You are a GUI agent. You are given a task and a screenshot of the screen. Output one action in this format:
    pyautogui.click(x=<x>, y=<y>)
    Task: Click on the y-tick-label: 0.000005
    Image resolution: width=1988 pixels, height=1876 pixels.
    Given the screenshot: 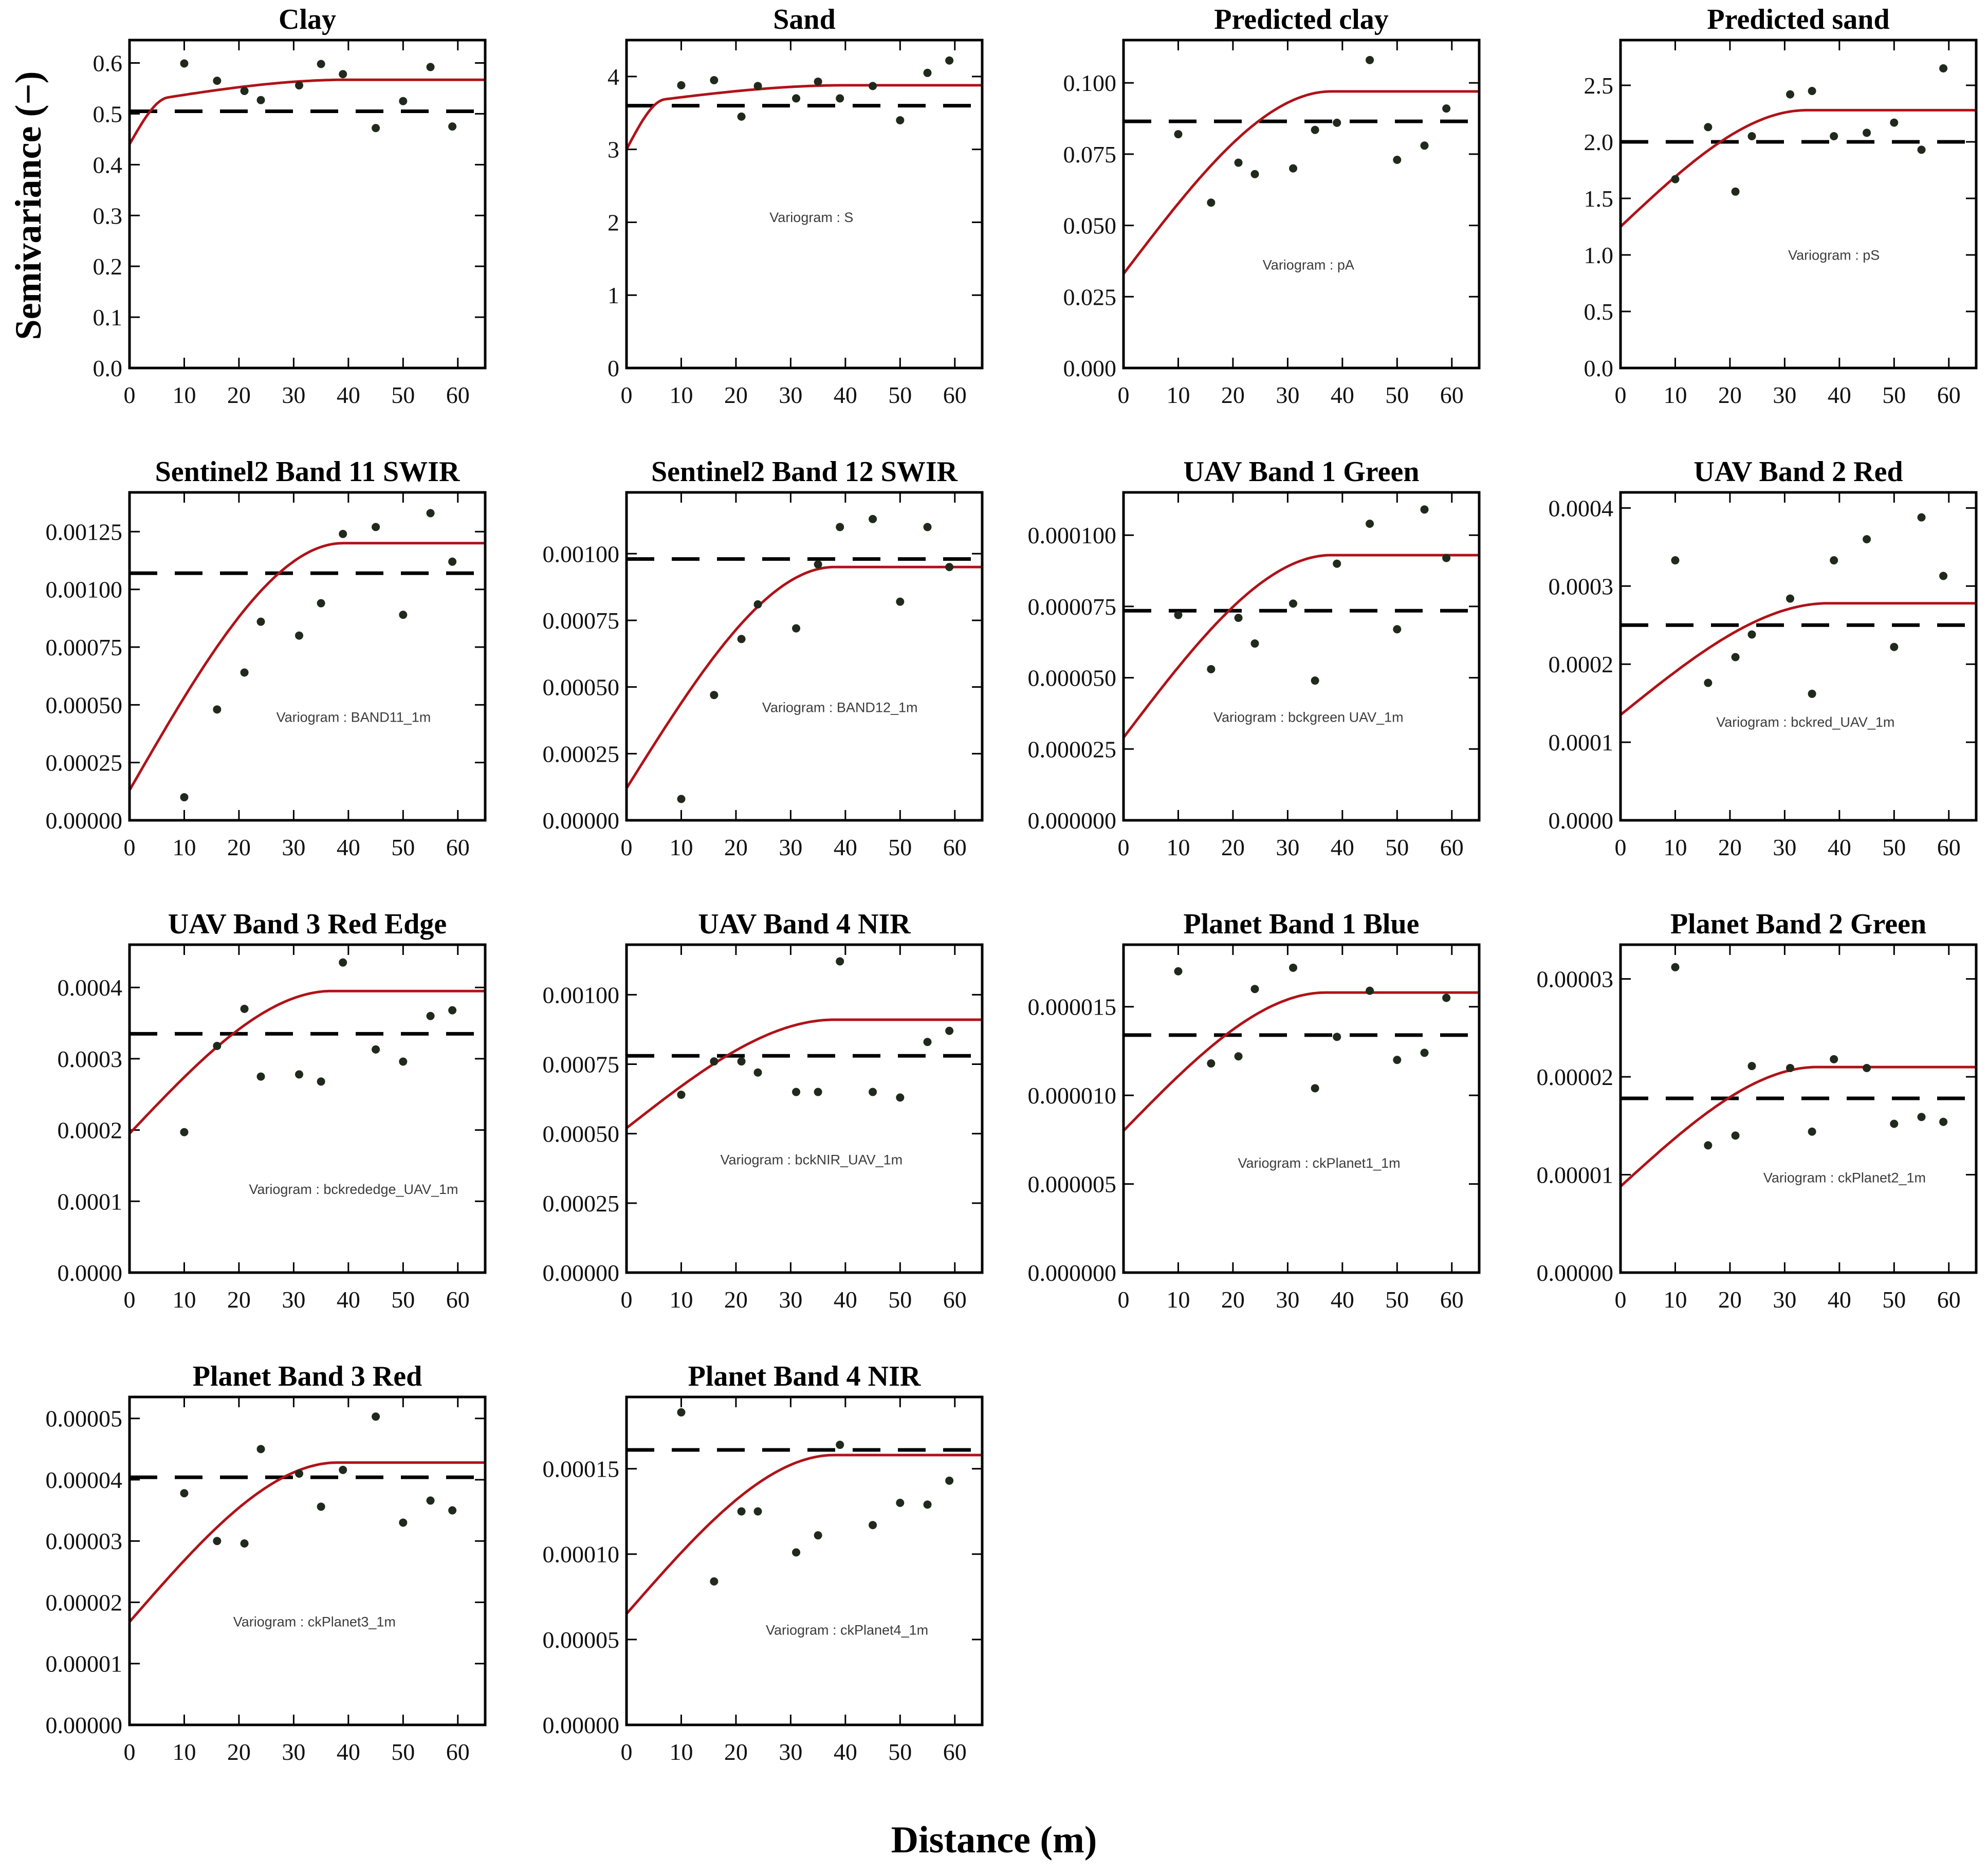 What is the action you would take?
    pyautogui.click(x=1072, y=1184)
    